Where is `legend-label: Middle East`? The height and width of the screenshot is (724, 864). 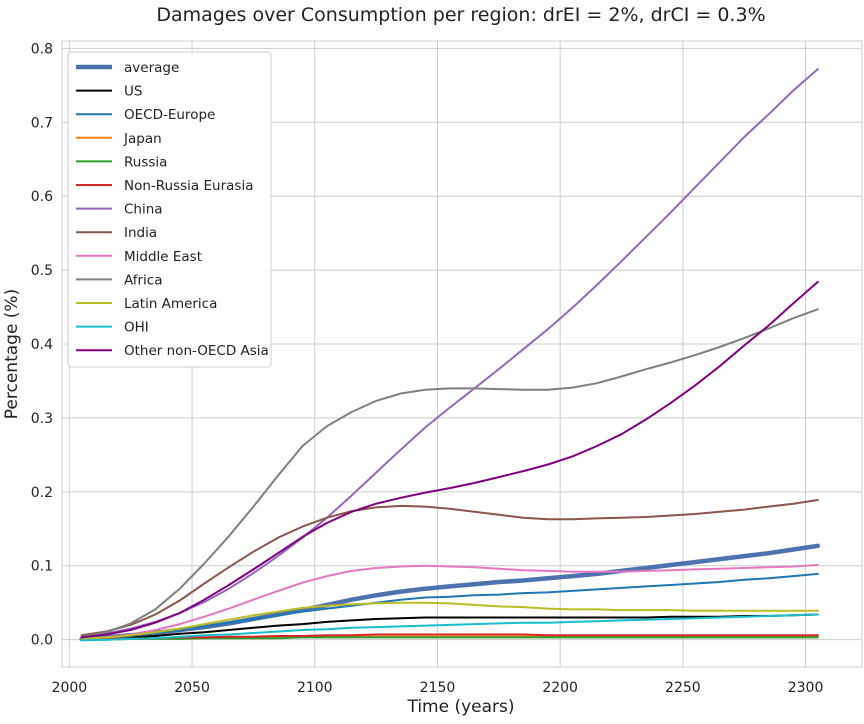
legend-label: Middle East is located at coordinates (163, 257).